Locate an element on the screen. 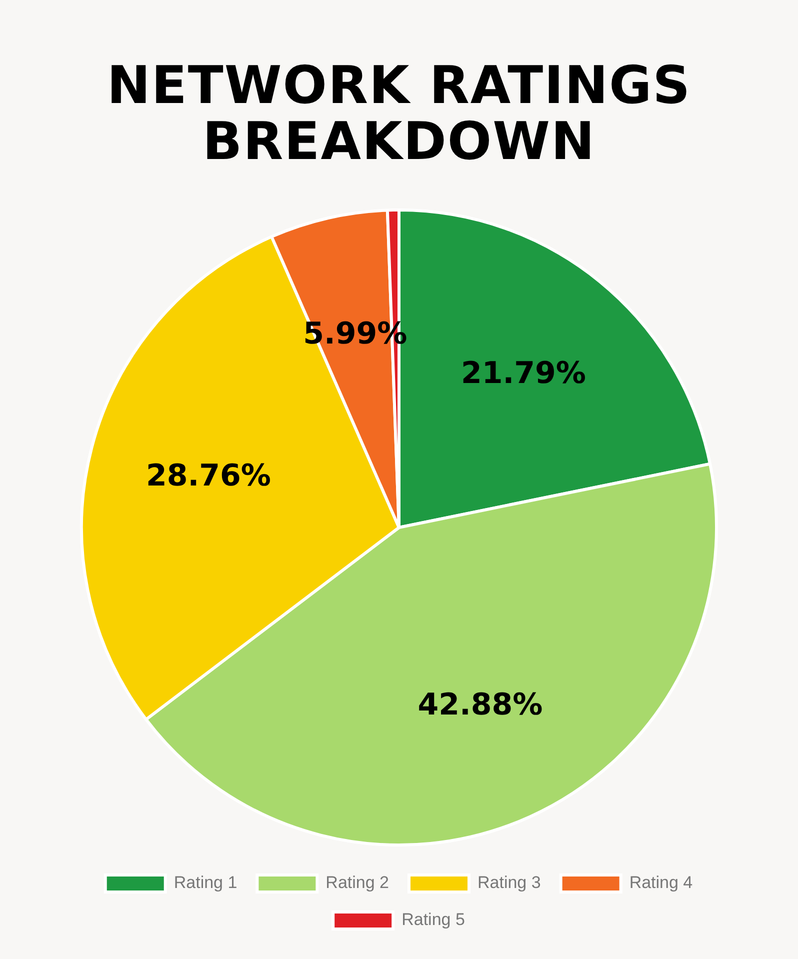  data-label: 42.88% is located at coordinates (480, 705).